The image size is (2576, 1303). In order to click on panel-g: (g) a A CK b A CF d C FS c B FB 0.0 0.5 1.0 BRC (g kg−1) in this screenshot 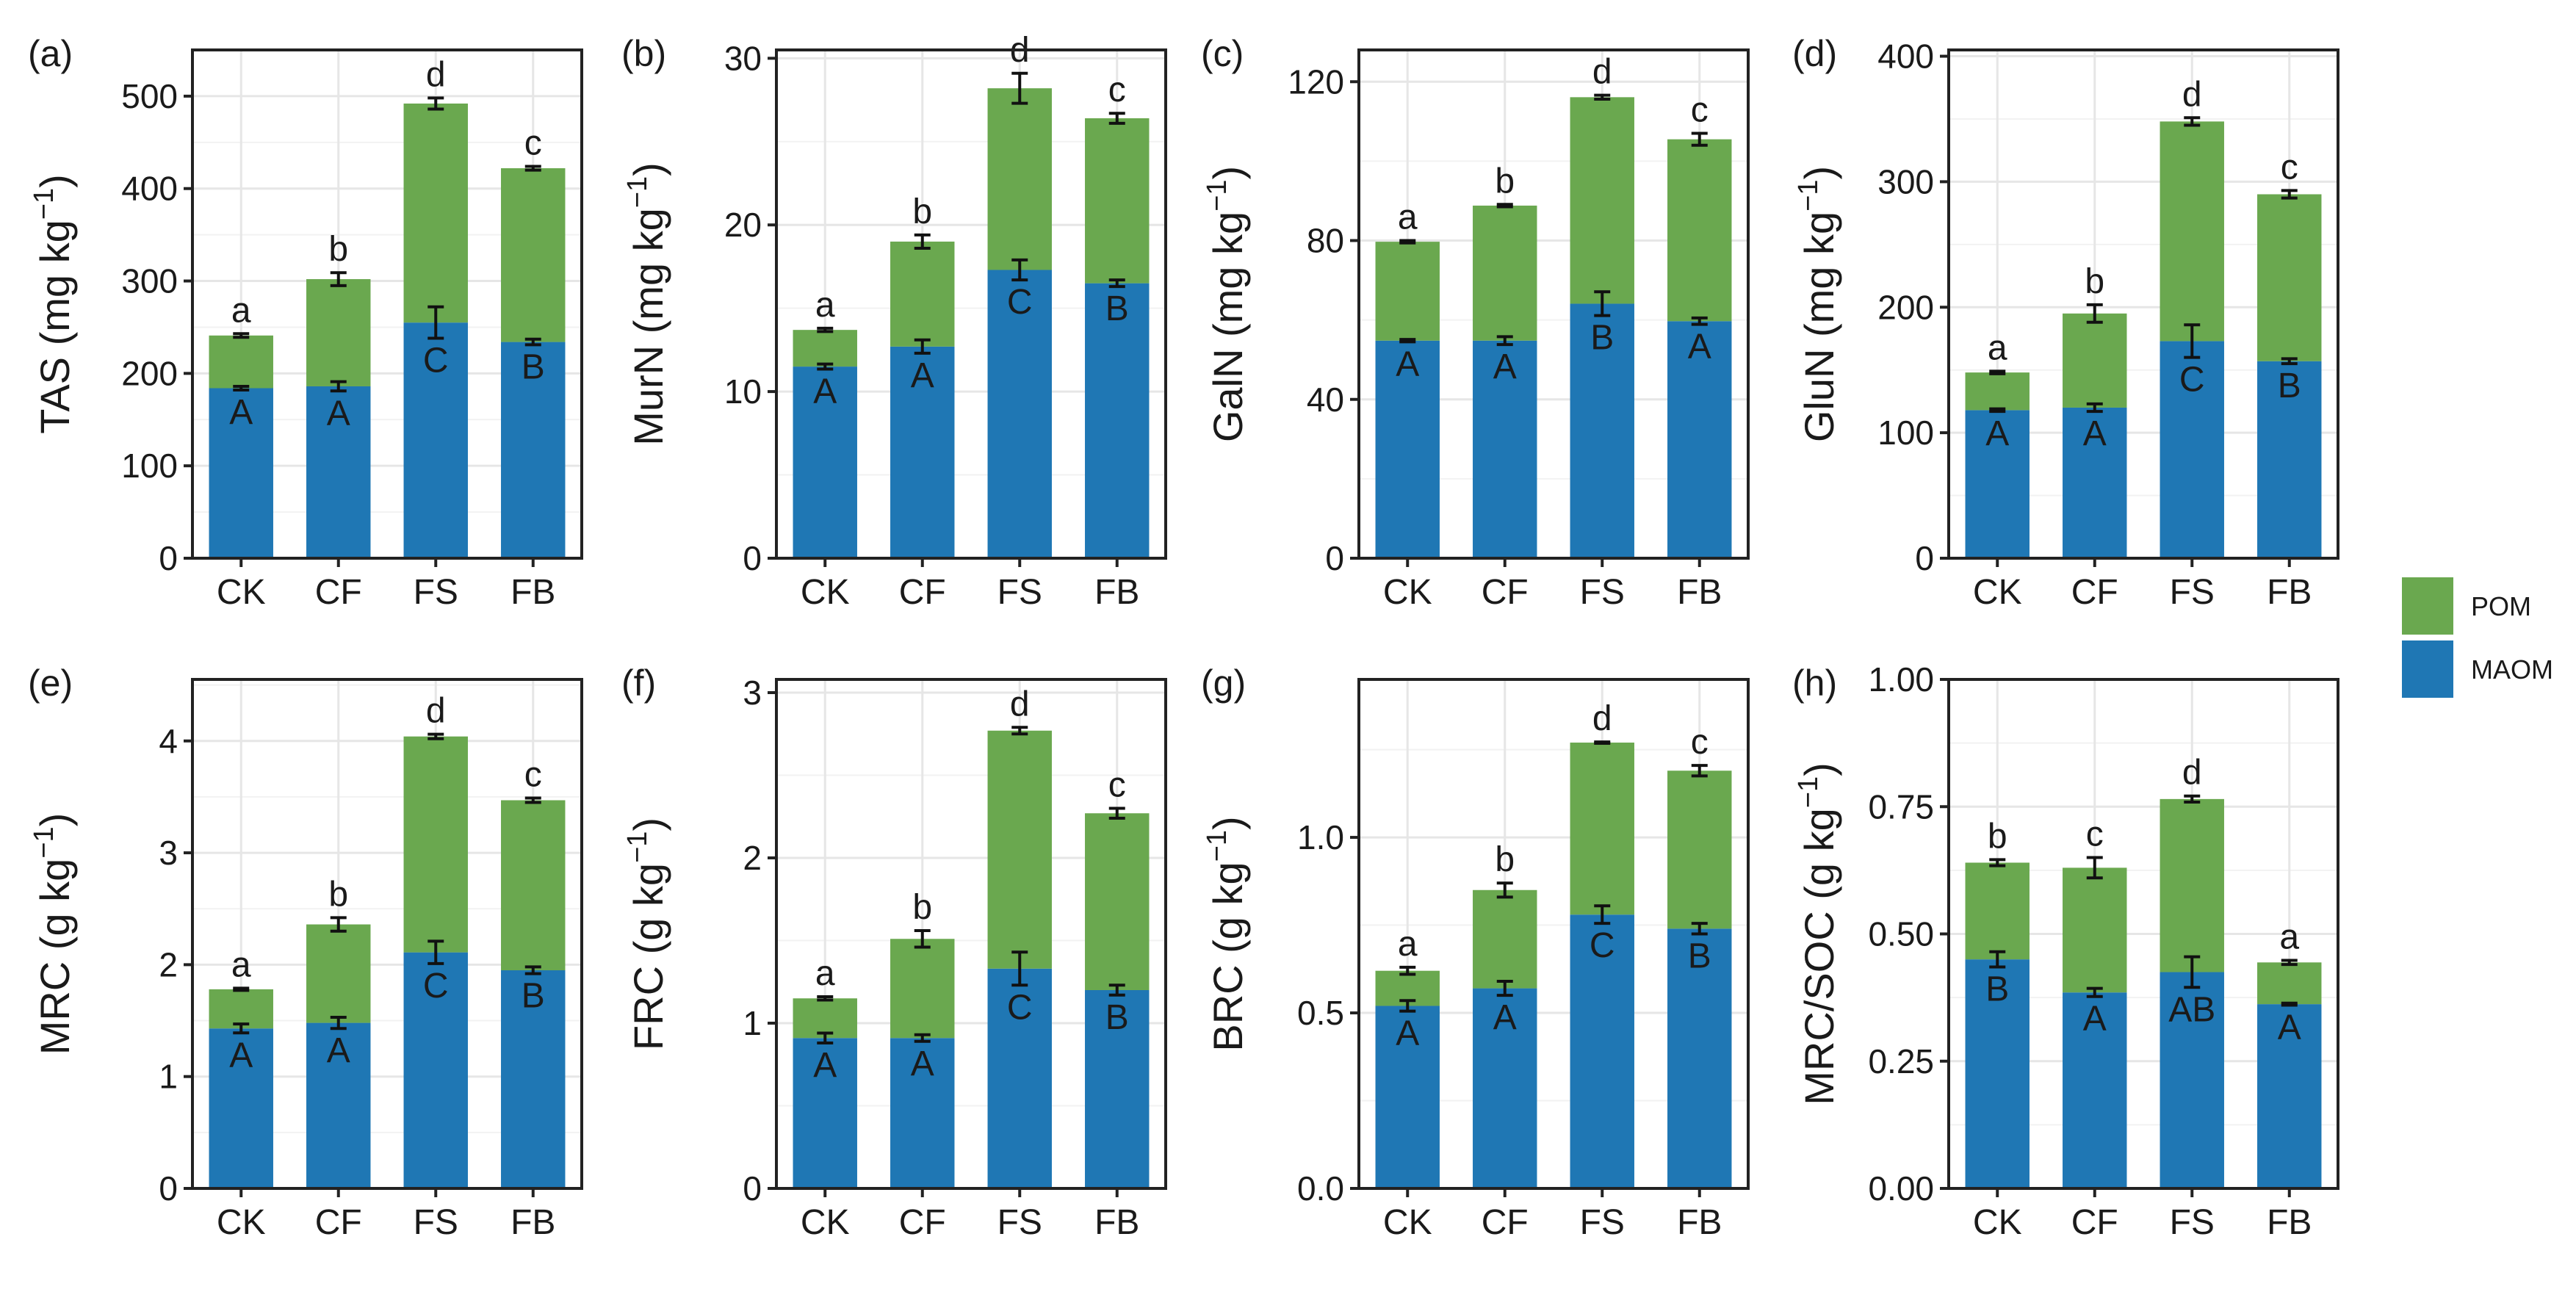, I will do `click(1475, 952)`.